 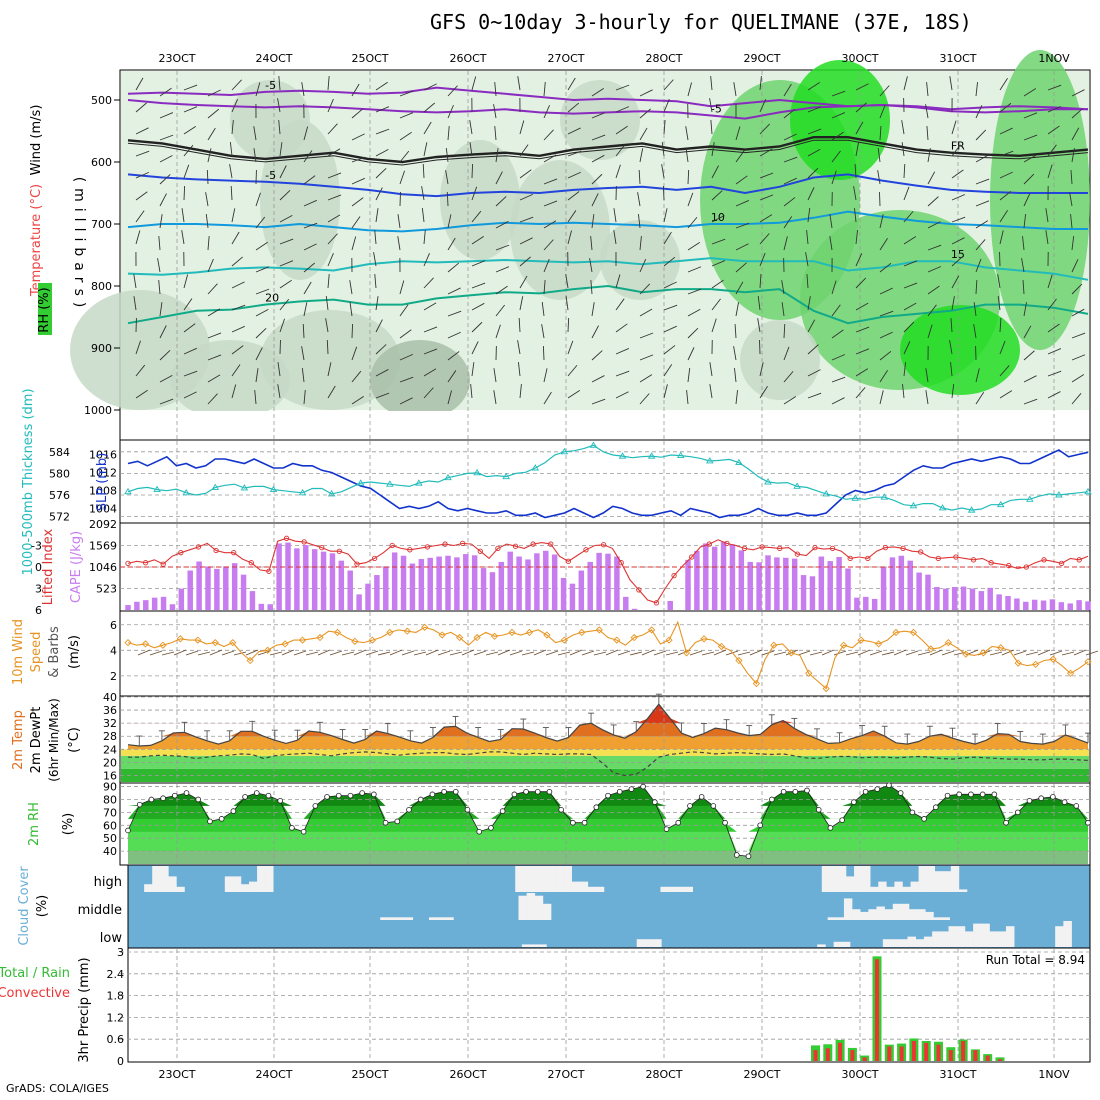 I want to click on rh-tick-label: 70, so click(x=110, y=812).